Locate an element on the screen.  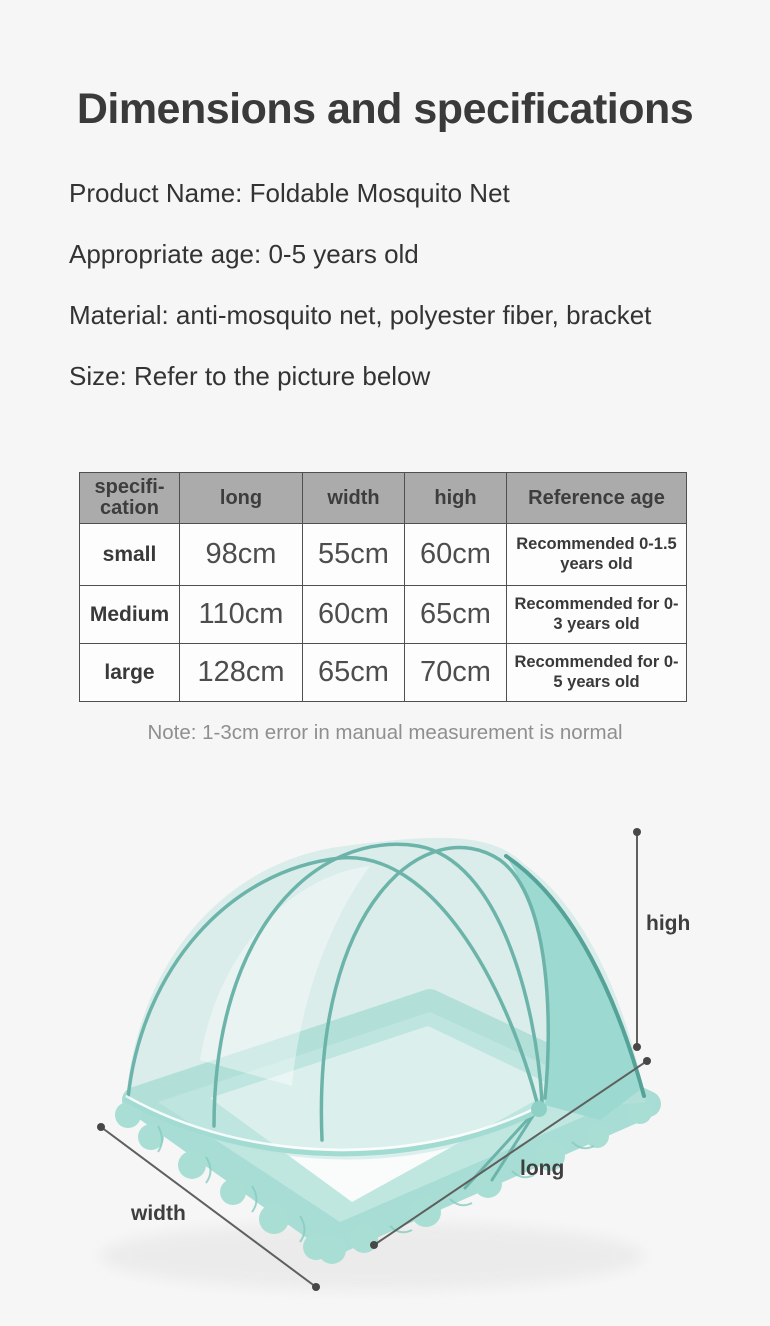
size-small: small is located at coordinates (129, 554).